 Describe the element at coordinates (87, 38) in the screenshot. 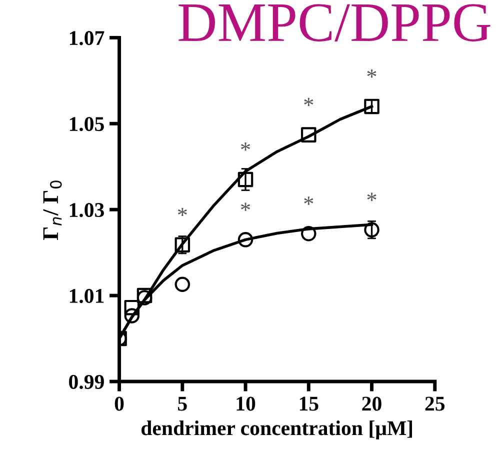

I see `y-tick-label: 1.07` at that location.